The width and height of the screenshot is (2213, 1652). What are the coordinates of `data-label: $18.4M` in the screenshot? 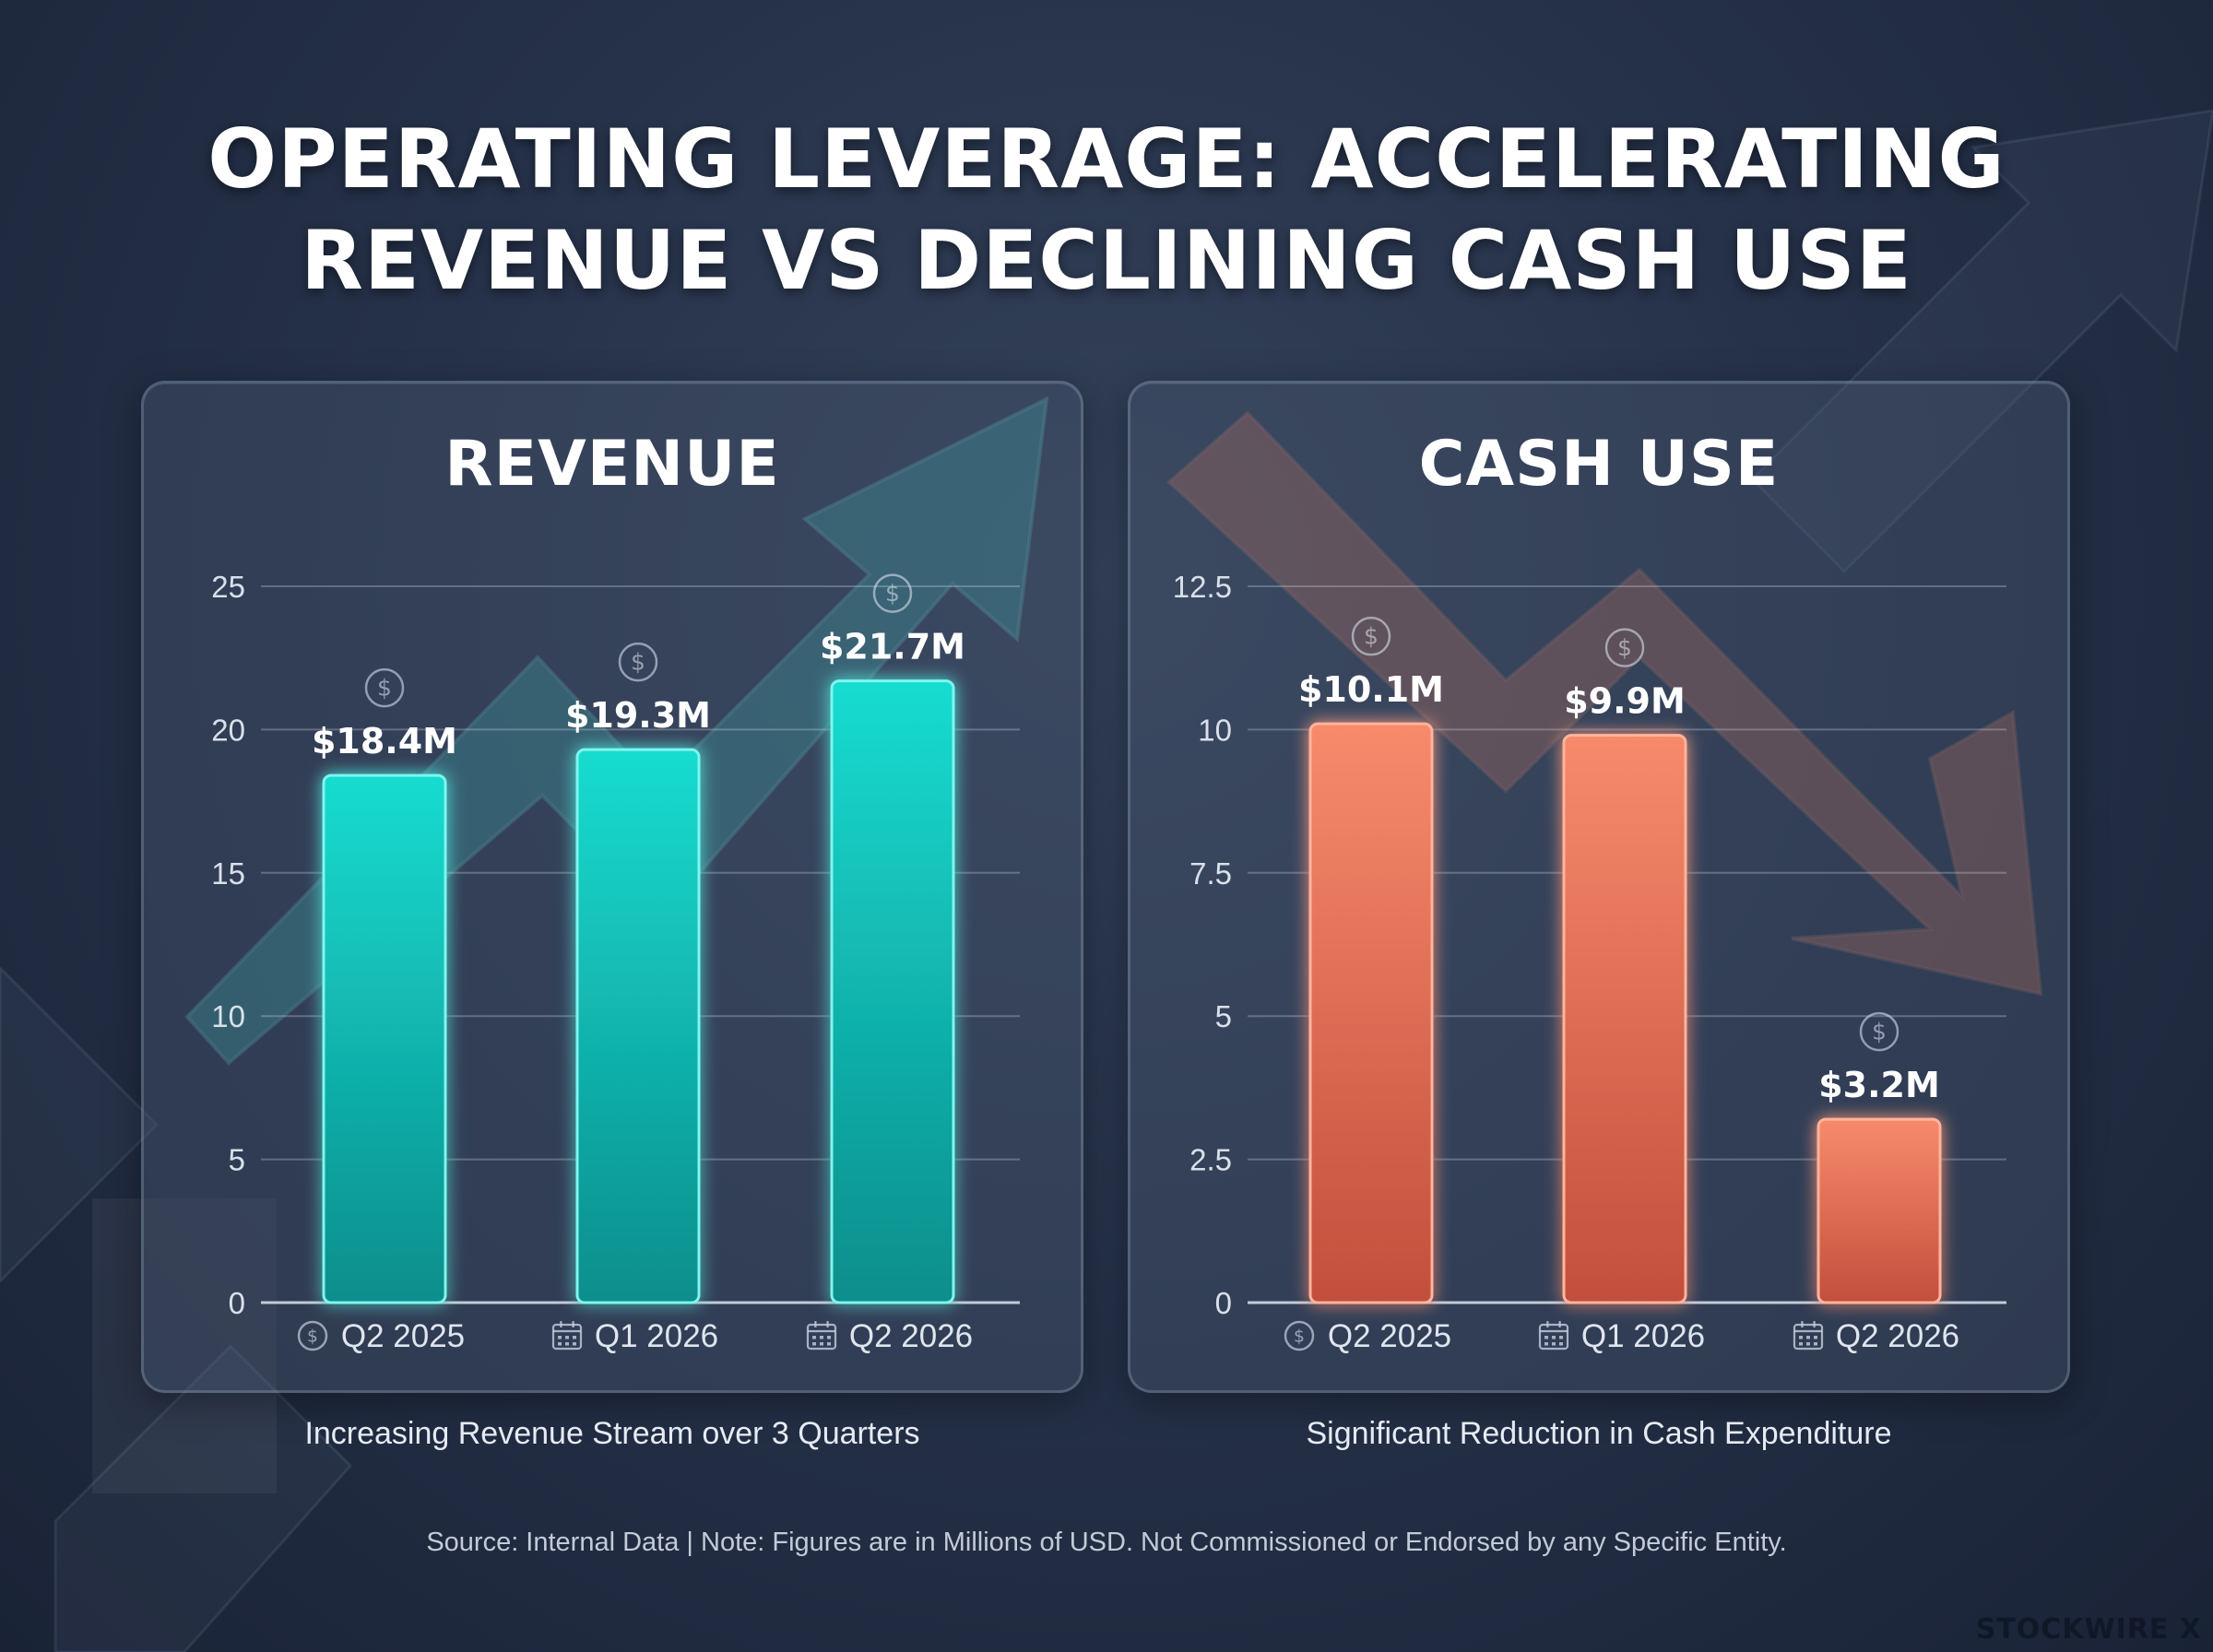 It's located at (384, 741).